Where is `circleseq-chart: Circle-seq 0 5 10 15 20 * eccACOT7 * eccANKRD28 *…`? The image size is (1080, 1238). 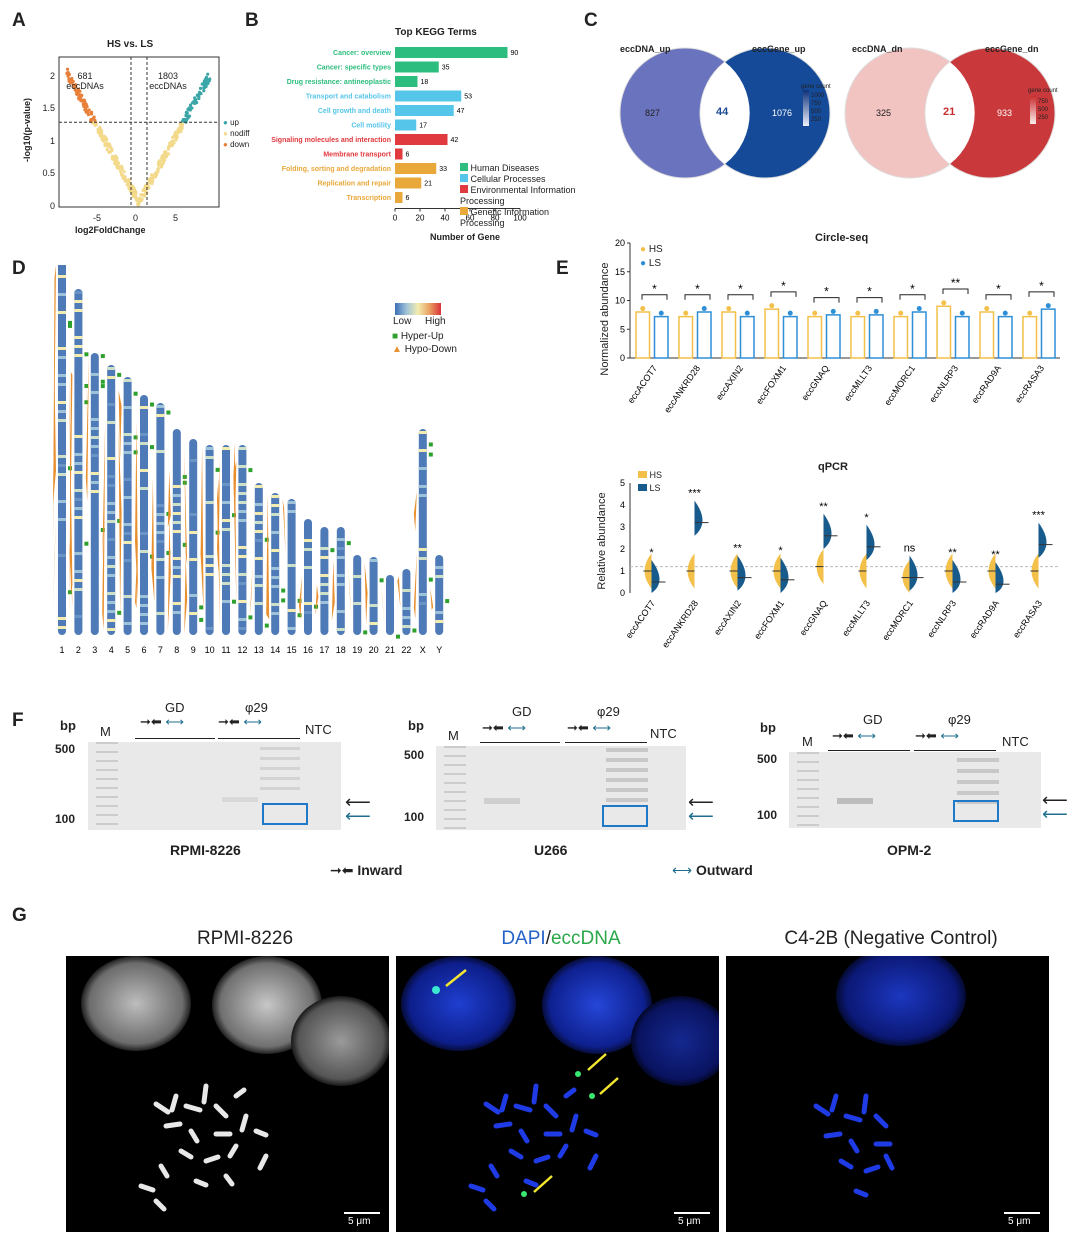
circleseq-chart: Circle-seq 0 5 10 15 20 * eccACOT7 * eccANKRD28 *… is located at coordinates (825, 353).